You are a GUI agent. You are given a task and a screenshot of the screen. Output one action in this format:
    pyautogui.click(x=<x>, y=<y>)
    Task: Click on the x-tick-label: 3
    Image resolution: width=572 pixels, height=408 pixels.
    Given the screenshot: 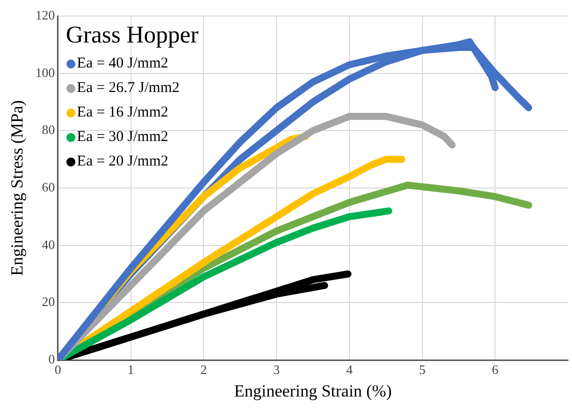 What is the action you would take?
    pyautogui.click(x=276, y=370)
    